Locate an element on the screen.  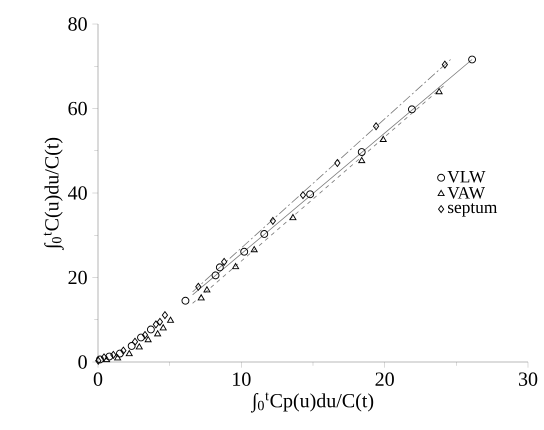
x-tick-label: 10 is located at coordinates (242, 379).